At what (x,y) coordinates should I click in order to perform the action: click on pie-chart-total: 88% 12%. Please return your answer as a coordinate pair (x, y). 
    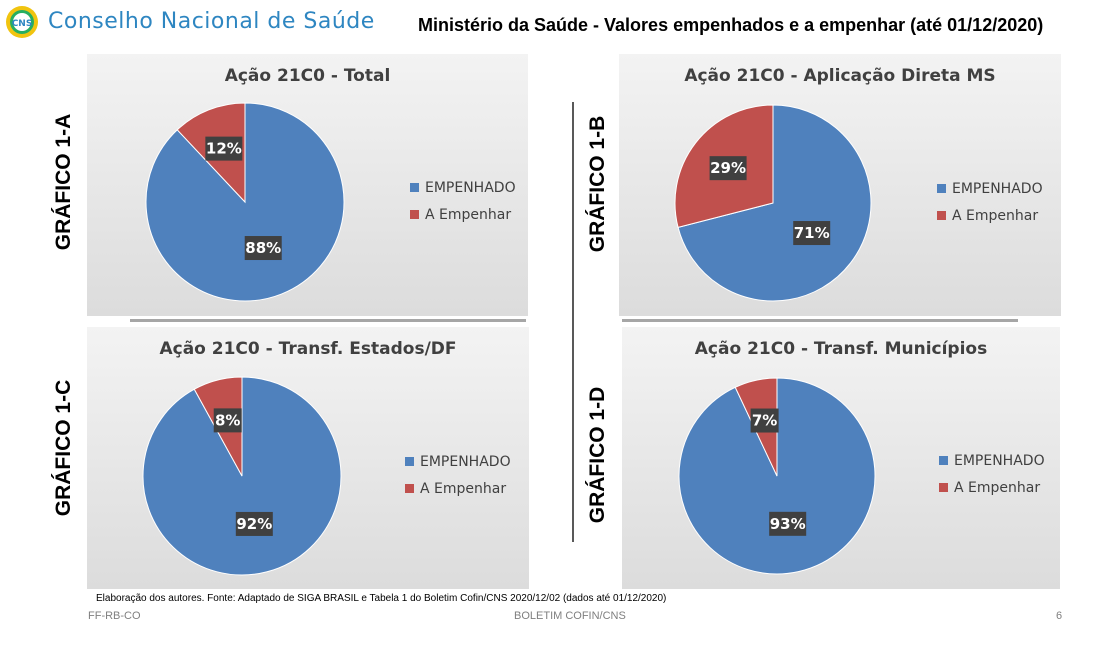
    Looking at the image, I should click on (245, 202).